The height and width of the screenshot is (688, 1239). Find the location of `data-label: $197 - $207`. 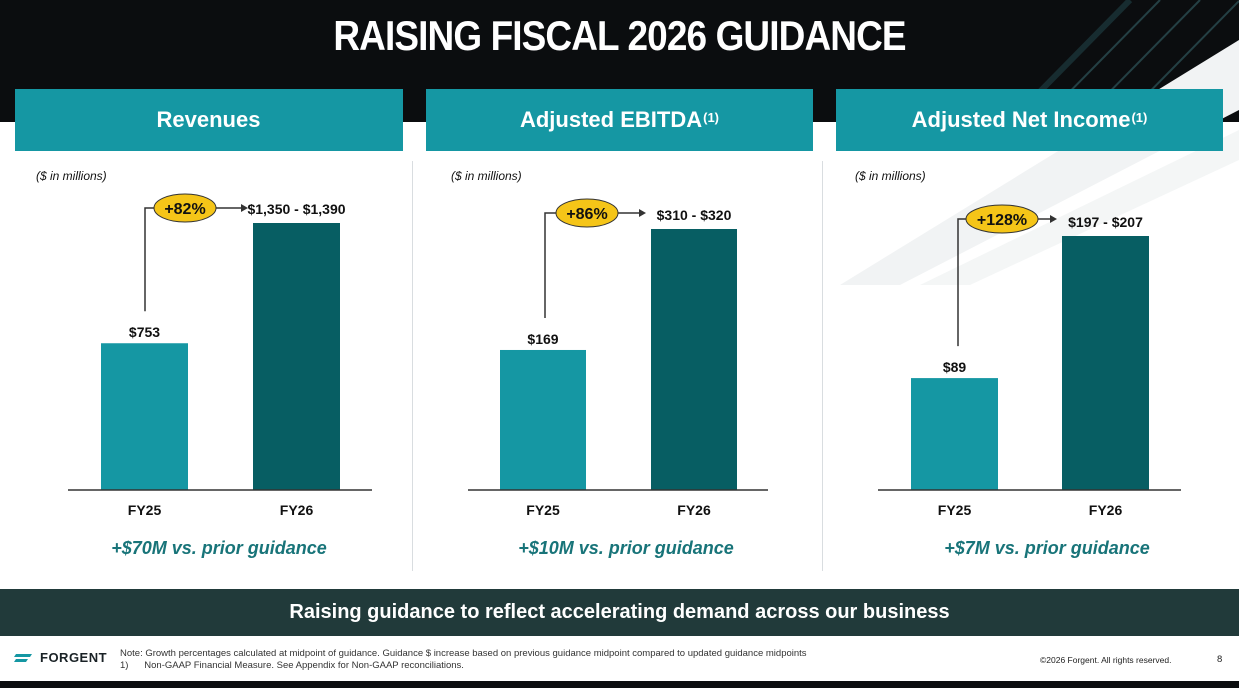

data-label: $197 - $207 is located at coordinates (1105, 222).